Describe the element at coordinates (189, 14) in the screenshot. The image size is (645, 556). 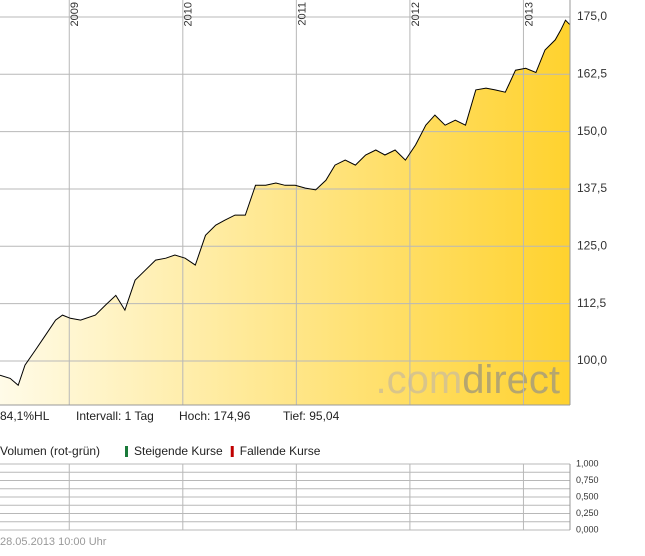
I see `x-tick-label: 2010` at that location.